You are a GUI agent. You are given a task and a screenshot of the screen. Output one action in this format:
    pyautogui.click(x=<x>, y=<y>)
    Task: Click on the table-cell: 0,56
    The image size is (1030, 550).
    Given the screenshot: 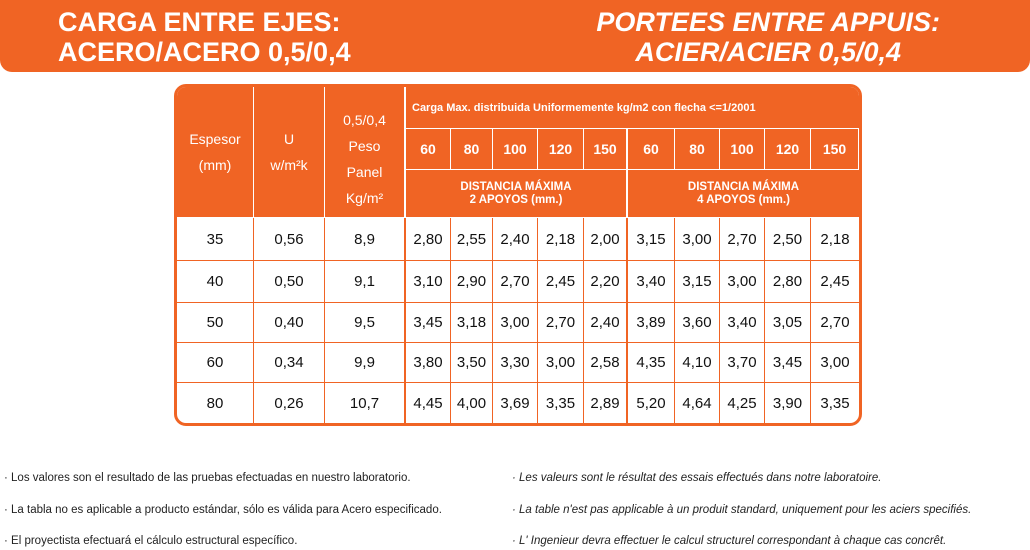 What is the action you would take?
    pyautogui.click(x=289, y=239)
    